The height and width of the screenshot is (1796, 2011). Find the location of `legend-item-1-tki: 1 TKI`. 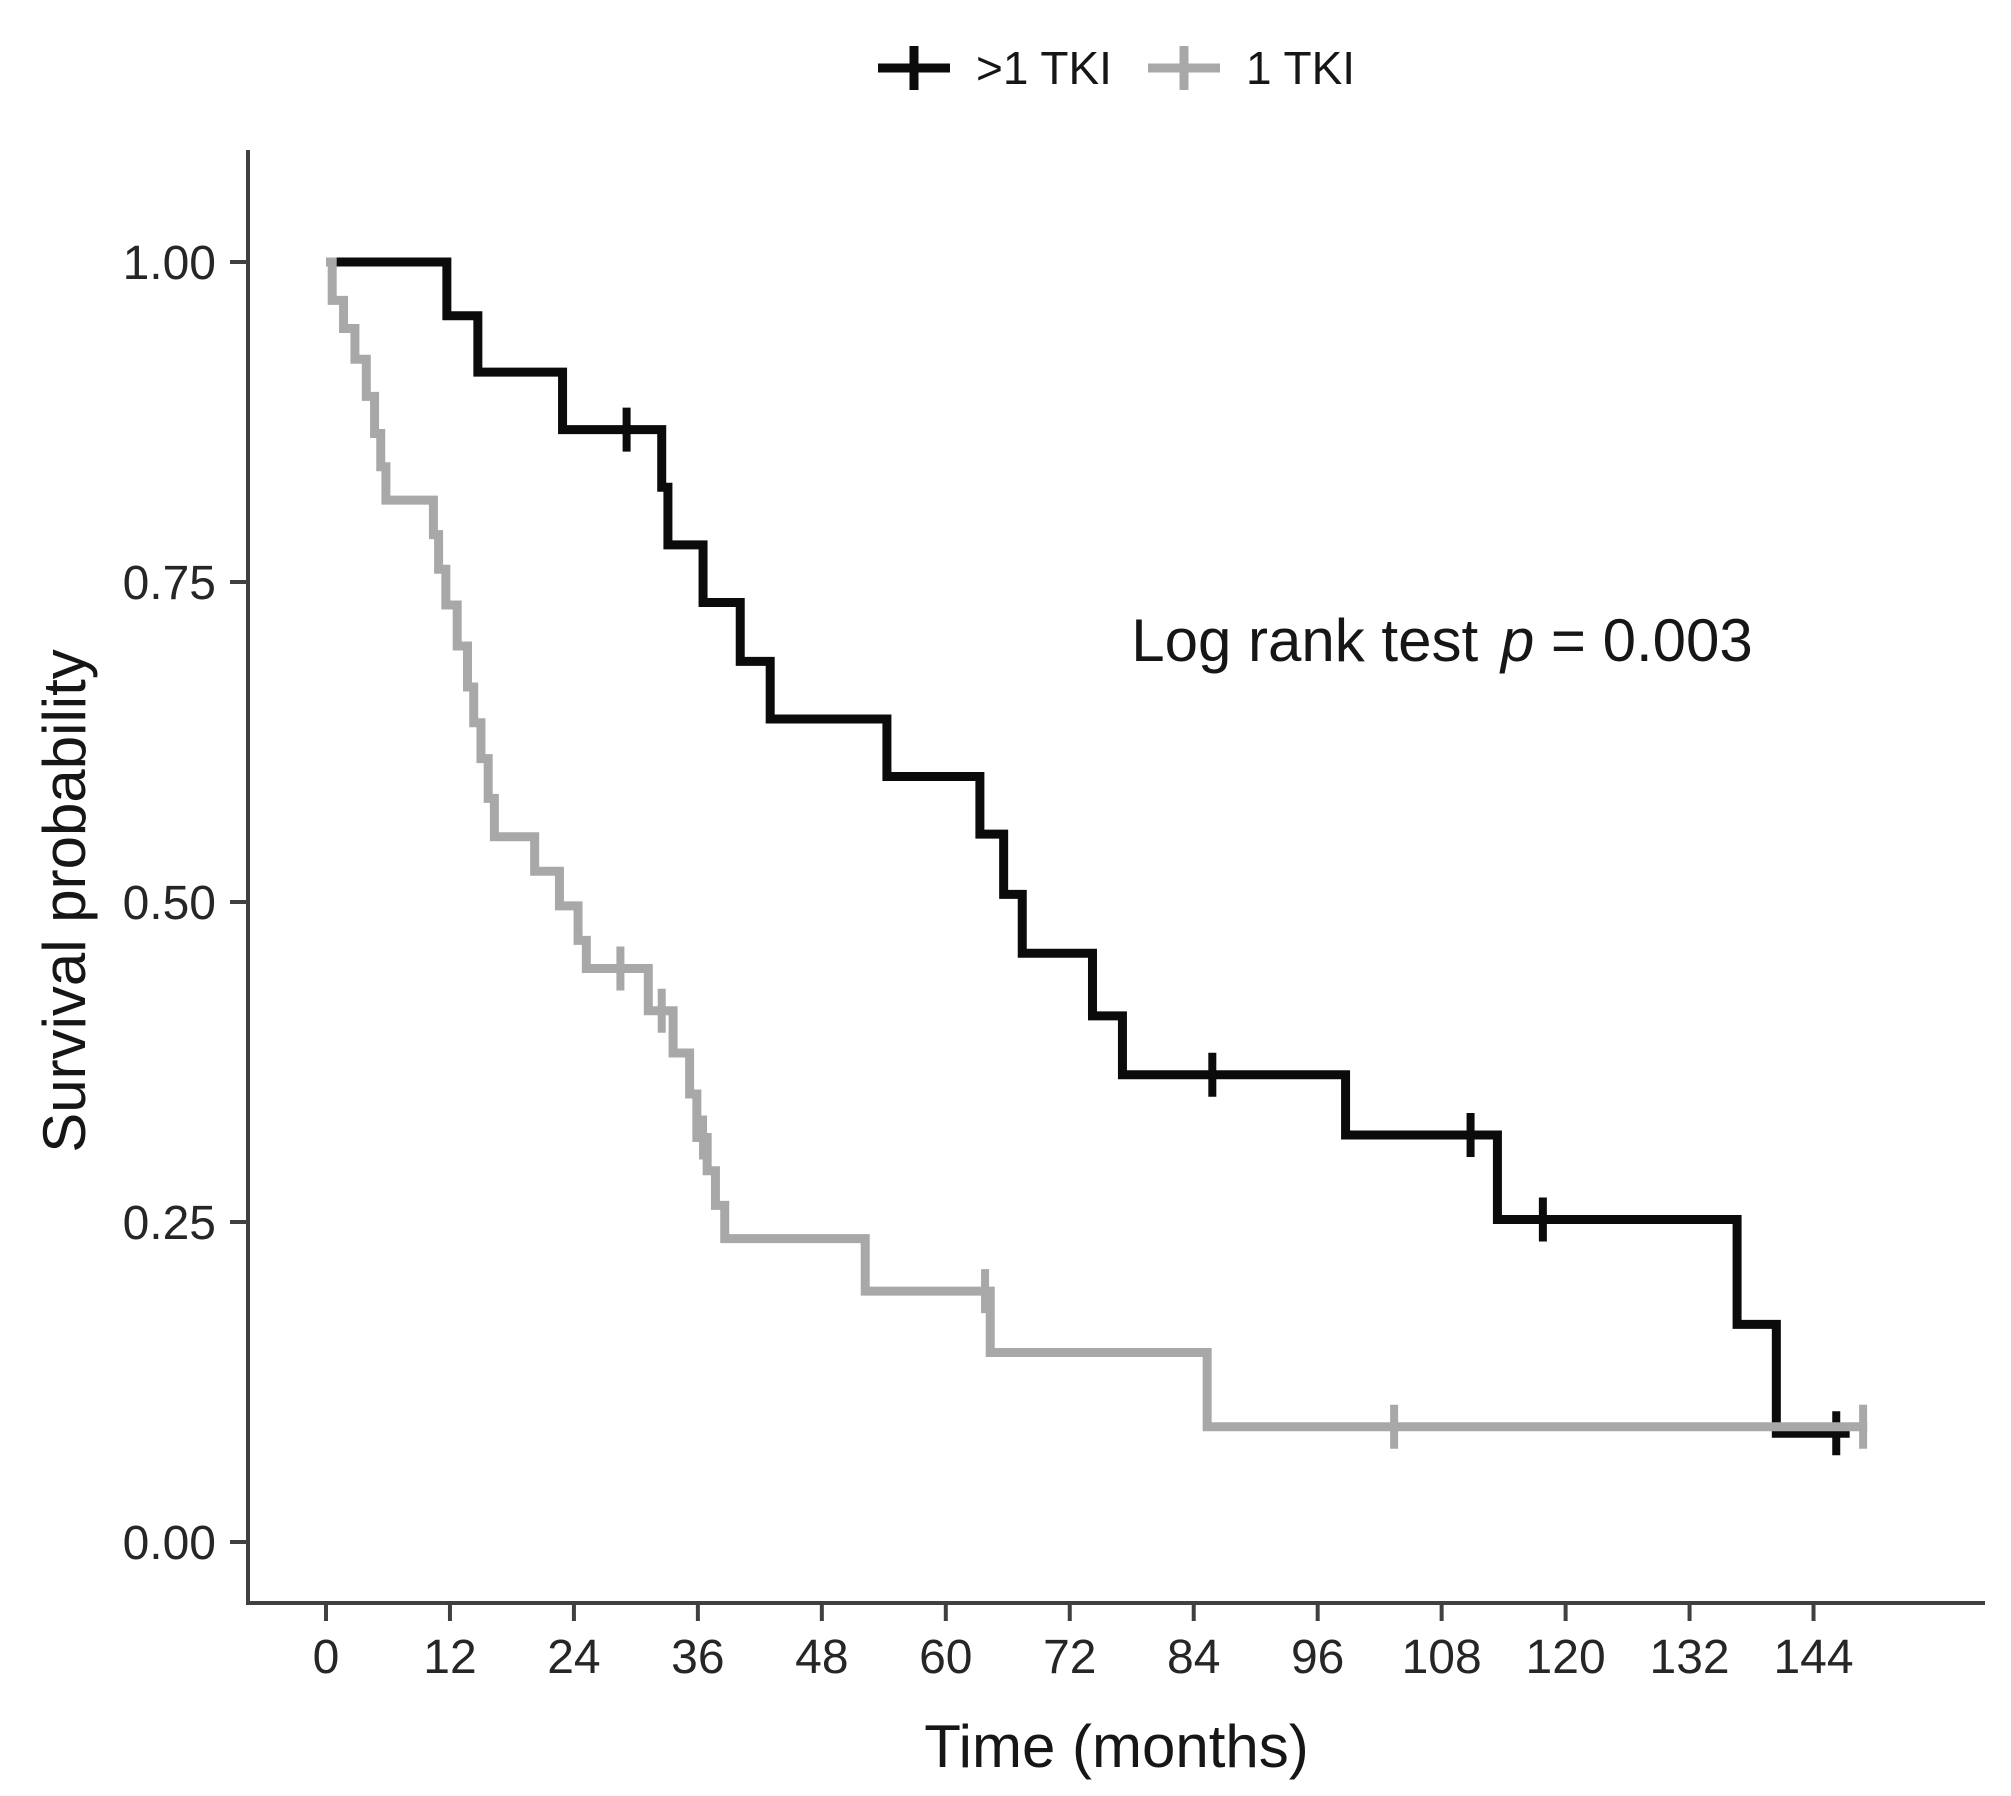

legend-item-1-tki: 1 TKI is located at coordinates (1251, 68).